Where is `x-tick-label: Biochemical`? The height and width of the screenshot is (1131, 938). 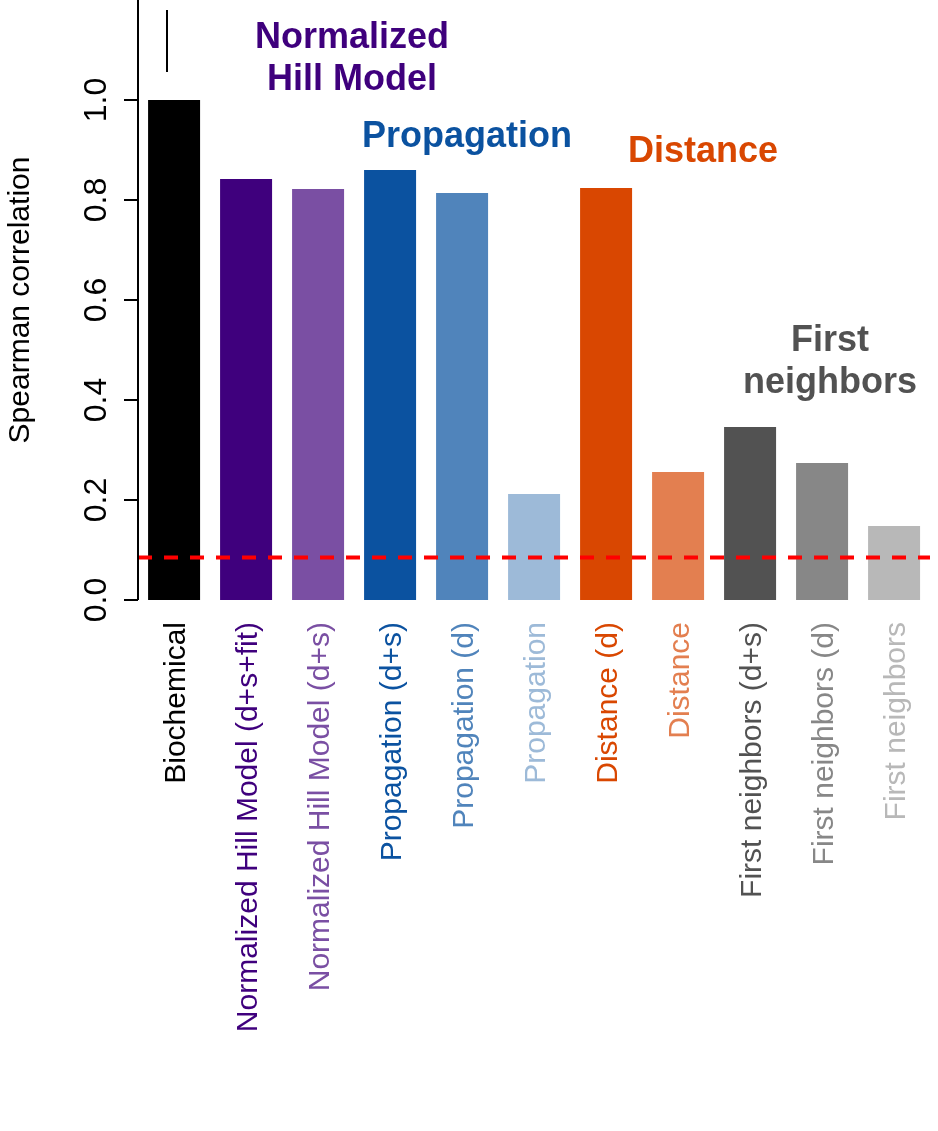 x-tick-label: Biochemical is located at coordinates (174, 703).